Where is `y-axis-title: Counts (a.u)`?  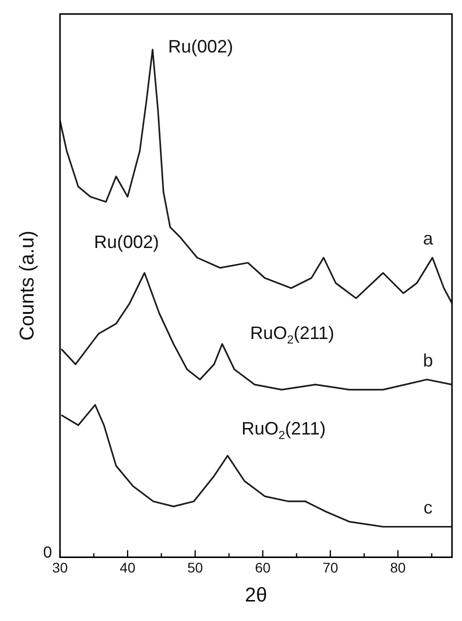
y-axis-title: Counts (a.u) is located at coordinates (27, 285).